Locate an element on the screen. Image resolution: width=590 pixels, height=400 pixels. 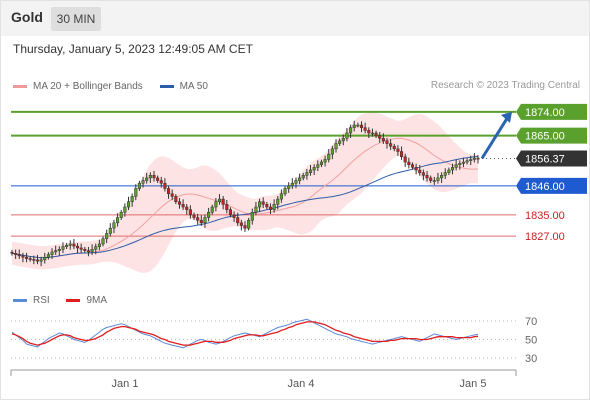
price-legend: MA 20 + Bollinger Bands MA 50 is located at coordinates (117, 86).